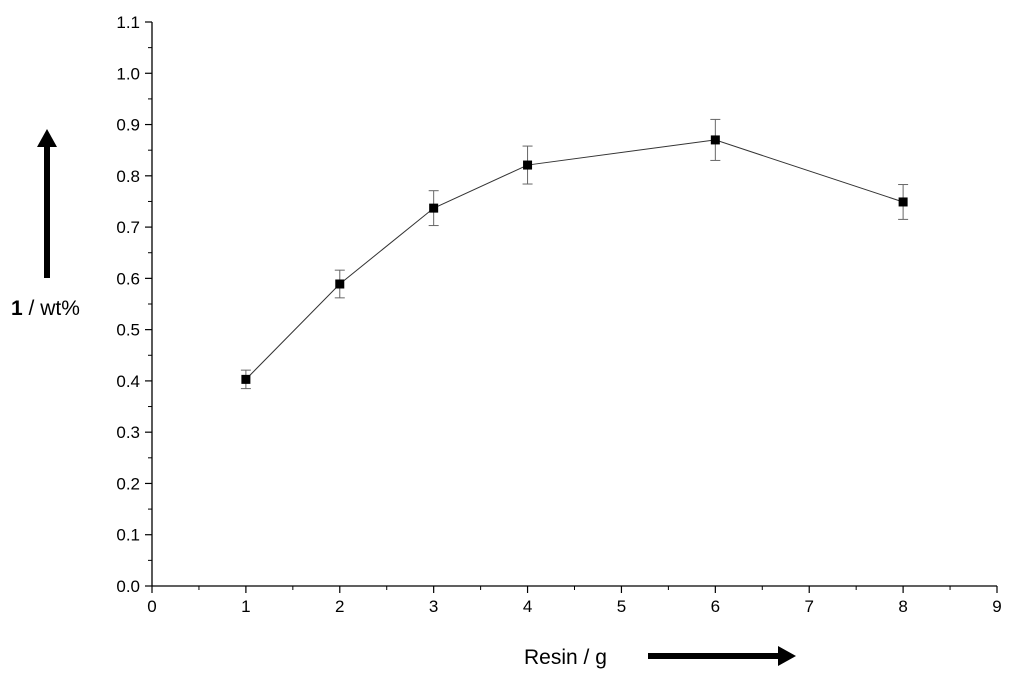 This screenshot has height=688, width=1024. Describe the element at coordinates (433, 606) in the screenshot. I see `x-tick-label: 3` at that location.